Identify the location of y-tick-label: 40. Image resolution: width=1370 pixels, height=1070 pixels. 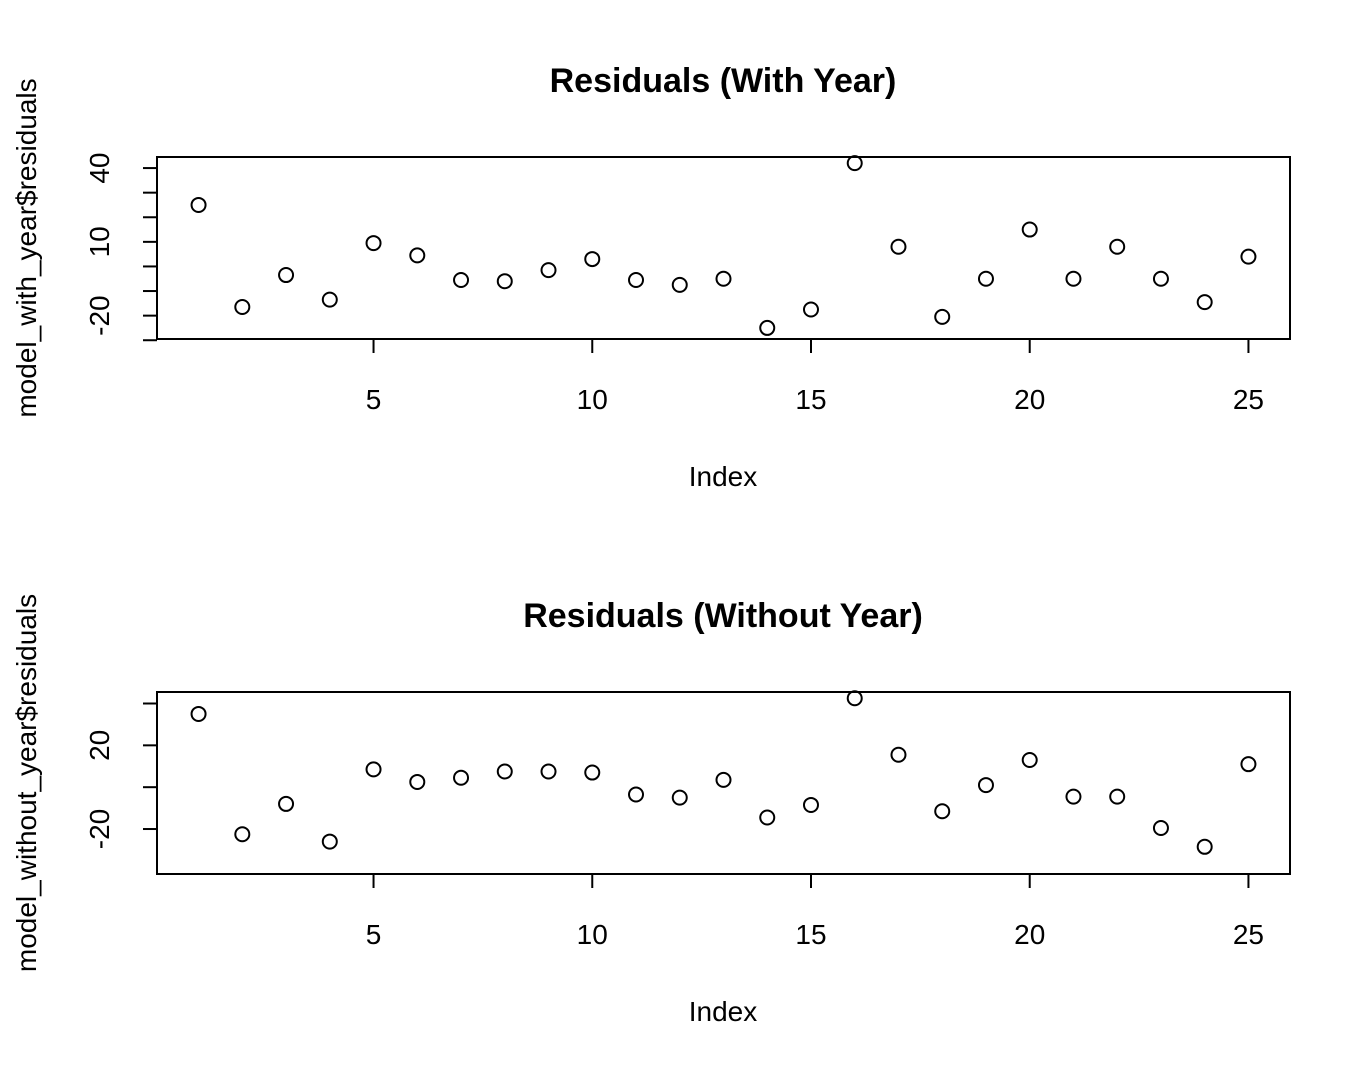
(99, 167).